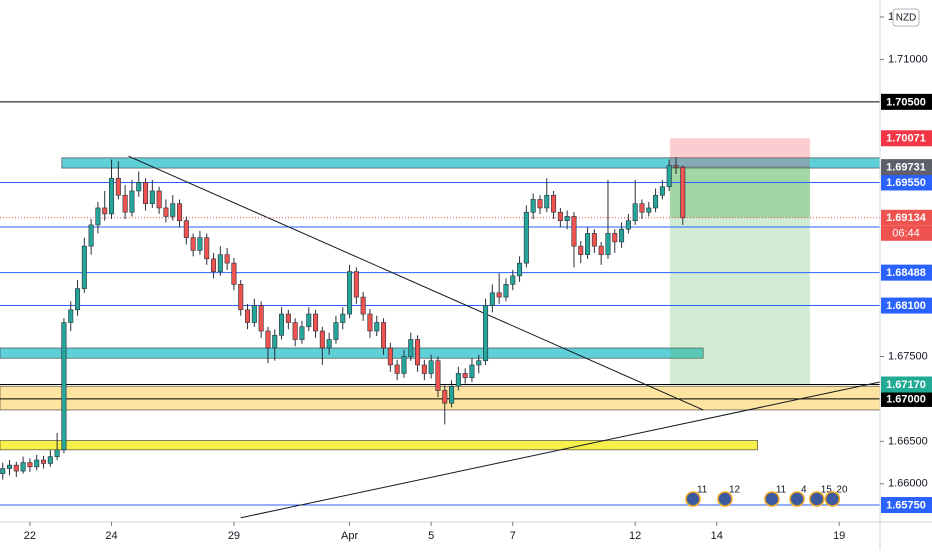  Describe the element at coordinates (842, 490) in the screenshot. I see `event-count: 20` at that location.